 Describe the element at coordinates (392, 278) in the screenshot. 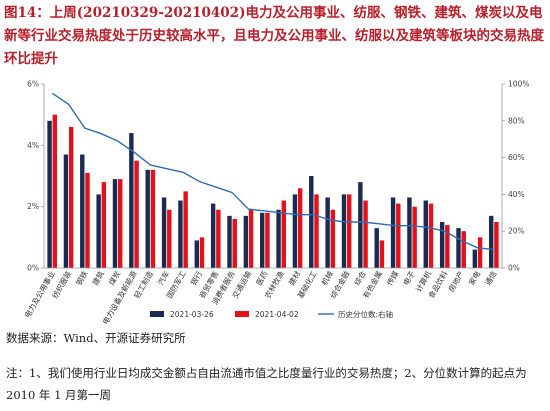

I see `x-category-label: 传媒` at that location.